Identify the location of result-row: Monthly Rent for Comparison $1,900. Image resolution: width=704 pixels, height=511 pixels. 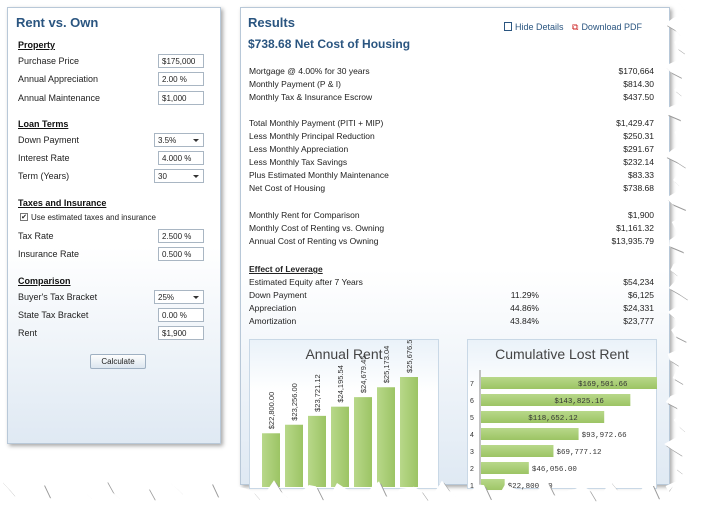
(451, 216).